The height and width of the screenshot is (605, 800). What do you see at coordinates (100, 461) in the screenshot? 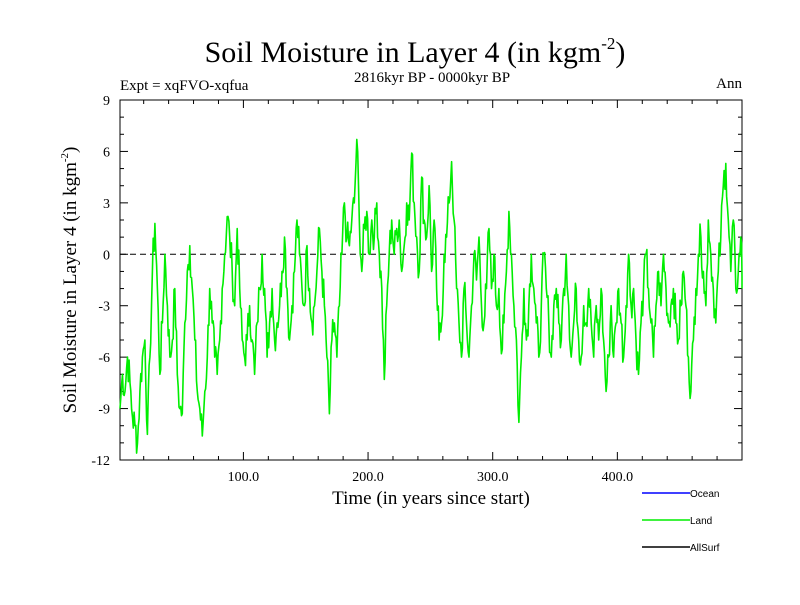
I see `y-tick-label: -12` at bounding box center [100, 461].